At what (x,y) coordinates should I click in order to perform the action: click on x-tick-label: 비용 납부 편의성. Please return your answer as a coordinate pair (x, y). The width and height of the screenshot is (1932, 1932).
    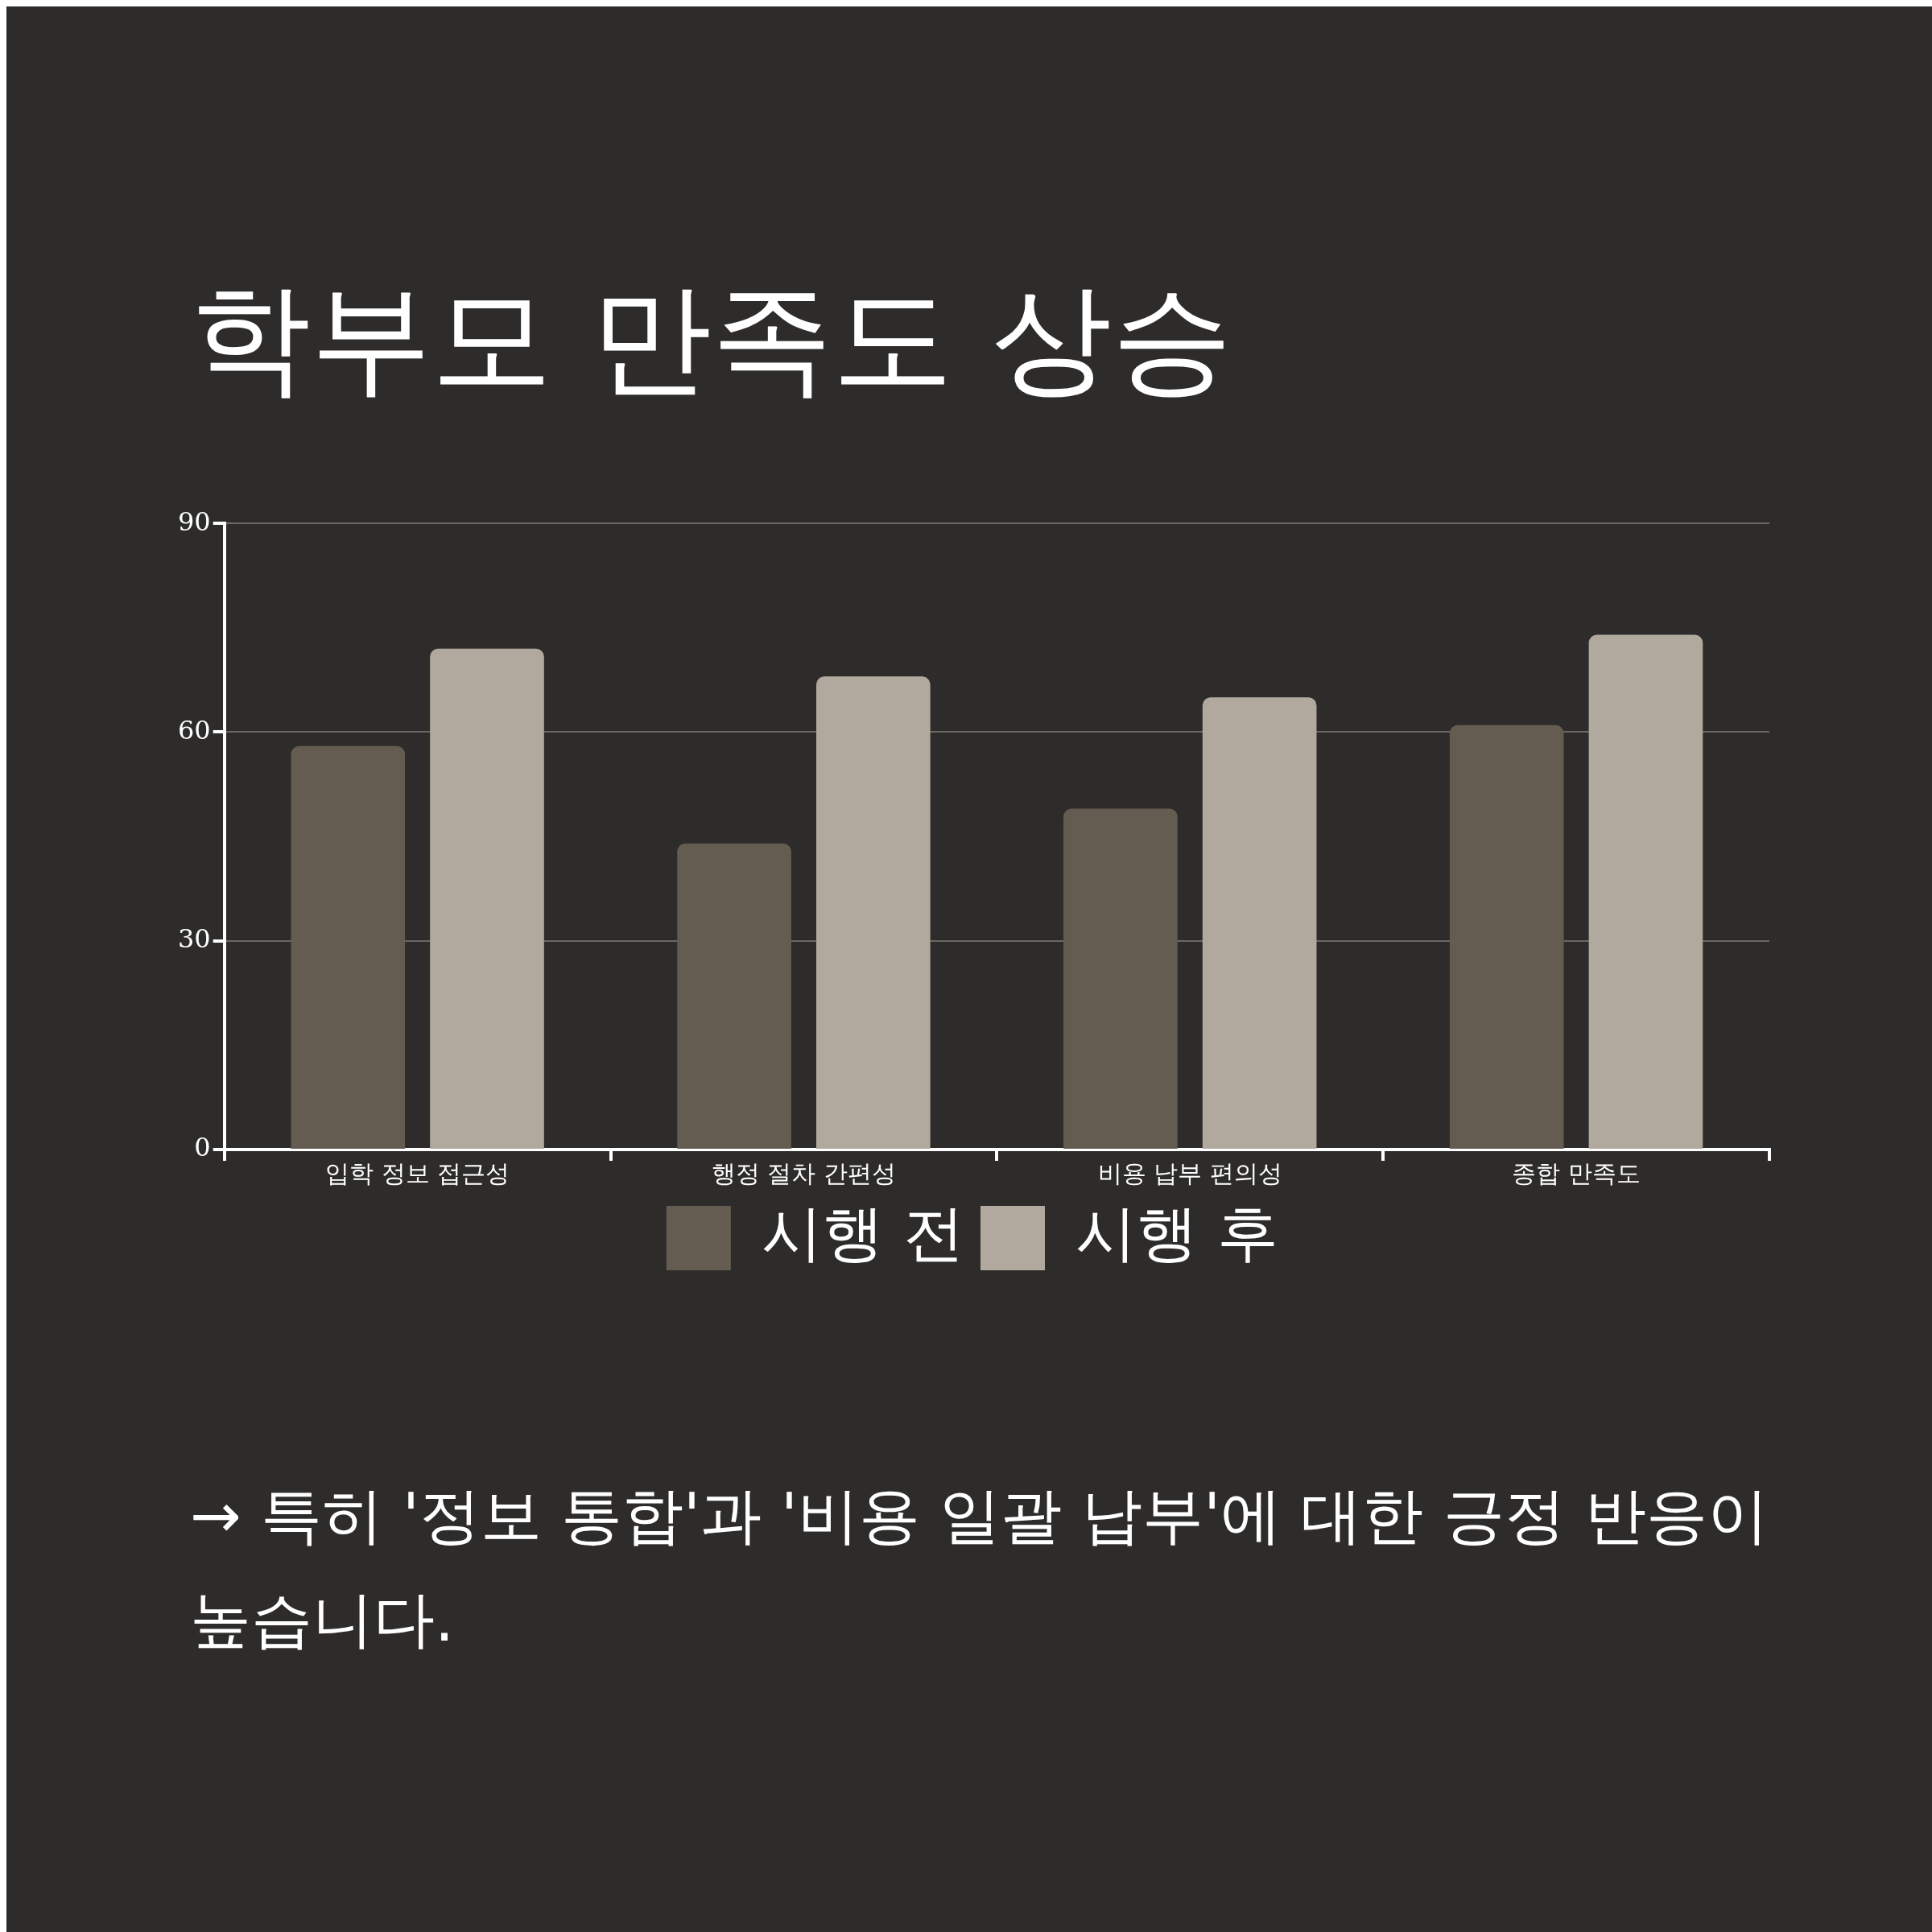
    Looking at the image, I should click on (1189, 1172).